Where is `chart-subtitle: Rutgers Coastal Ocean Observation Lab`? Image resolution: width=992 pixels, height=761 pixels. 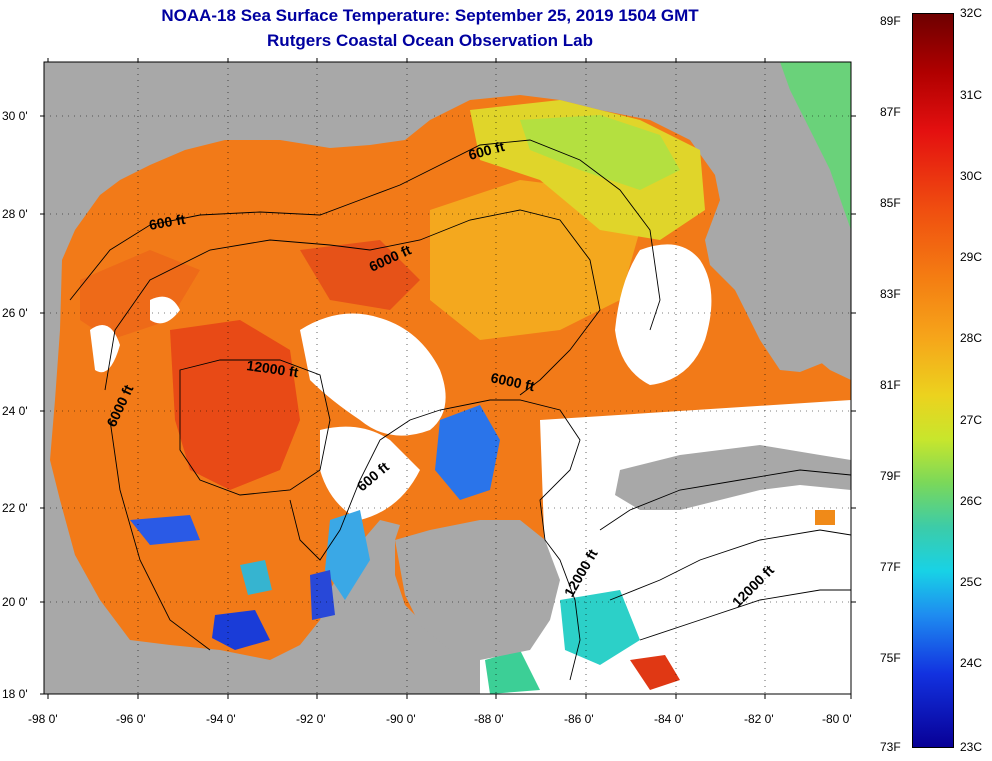 chart-subtitle: Rutgers Coastal Ocean Observation Lab is located at coordinates (430, 40).